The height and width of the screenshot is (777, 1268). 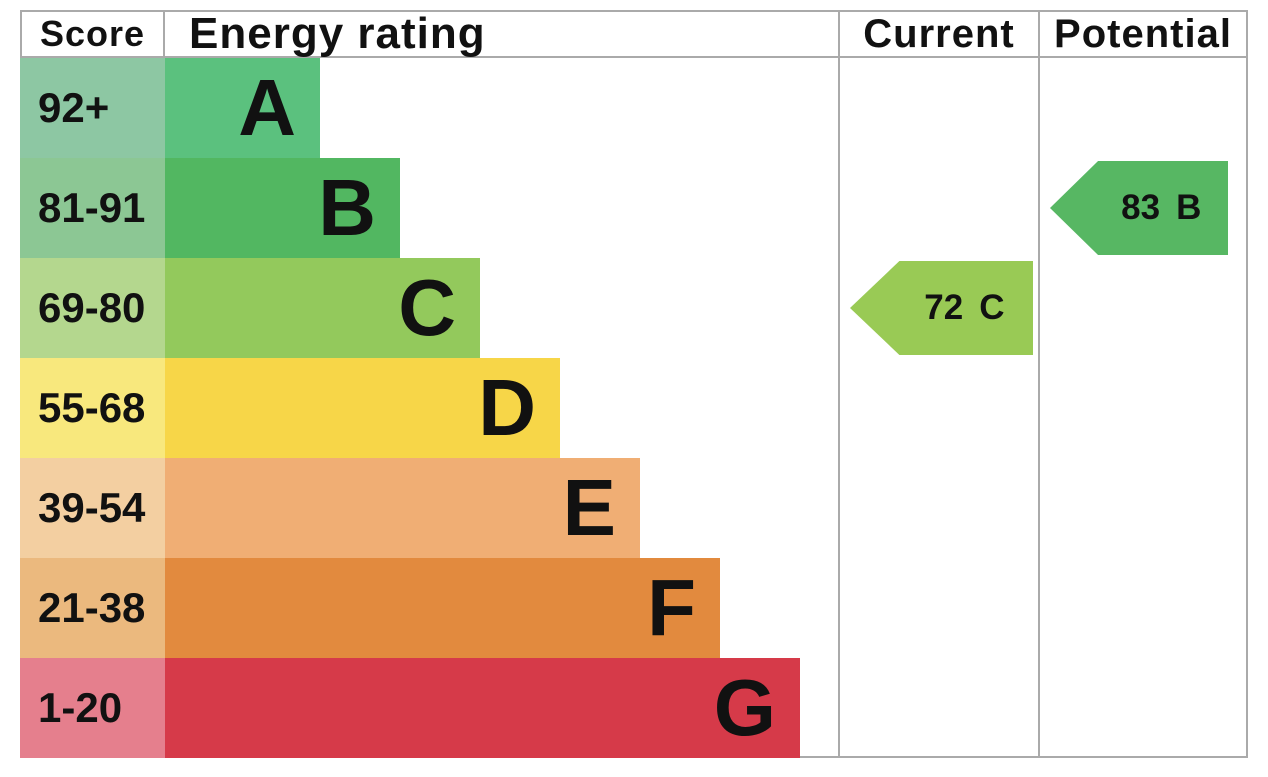 What do you see at coordinates (938, 34) in the screenshot?
I see `header-current: Current` at bounding box center [938, 34].